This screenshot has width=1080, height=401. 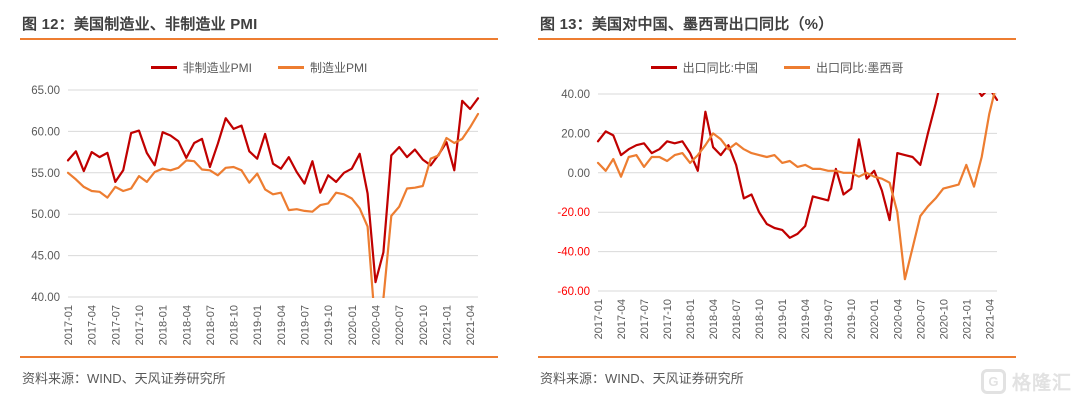 I want to click on legend-label: 出口同比:中国, so click(x=720, y=68).